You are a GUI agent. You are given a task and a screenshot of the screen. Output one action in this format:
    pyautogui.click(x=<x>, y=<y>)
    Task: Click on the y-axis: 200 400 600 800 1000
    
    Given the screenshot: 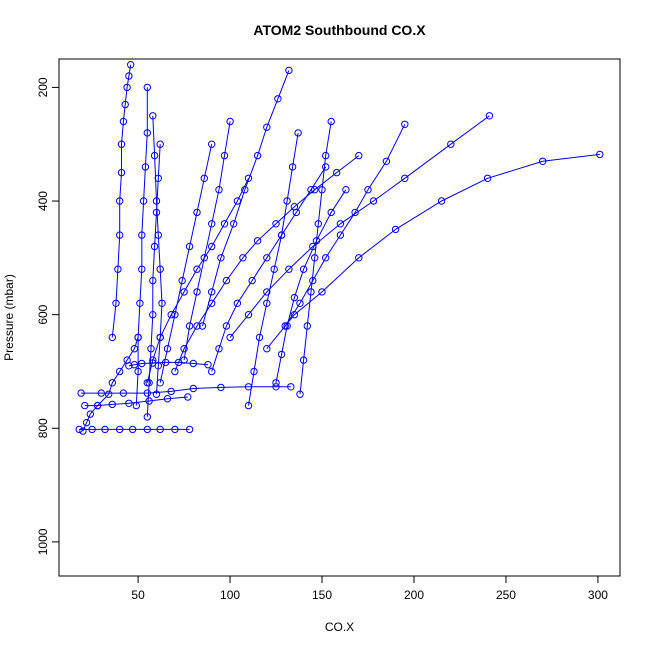 What is the action you would take?
    pyautogui.click(x=47, y=316)
    